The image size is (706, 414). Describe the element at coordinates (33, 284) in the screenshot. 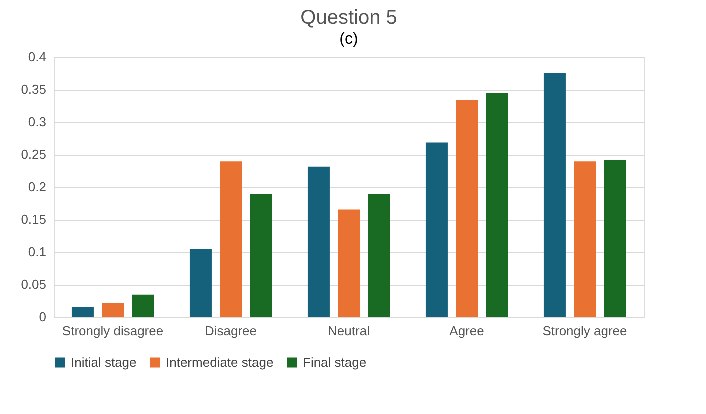

I see `y-tick-label: 0.05` at that location.